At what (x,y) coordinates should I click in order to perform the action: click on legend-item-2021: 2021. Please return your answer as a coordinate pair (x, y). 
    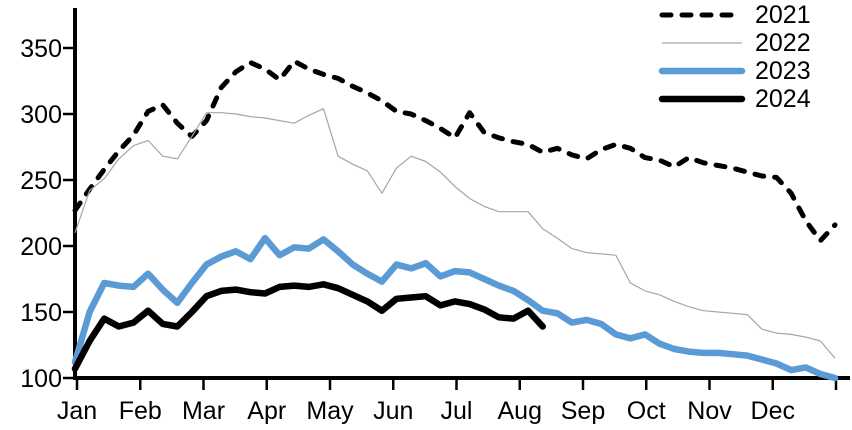
    Looking at the image, I should click on (755, 15).